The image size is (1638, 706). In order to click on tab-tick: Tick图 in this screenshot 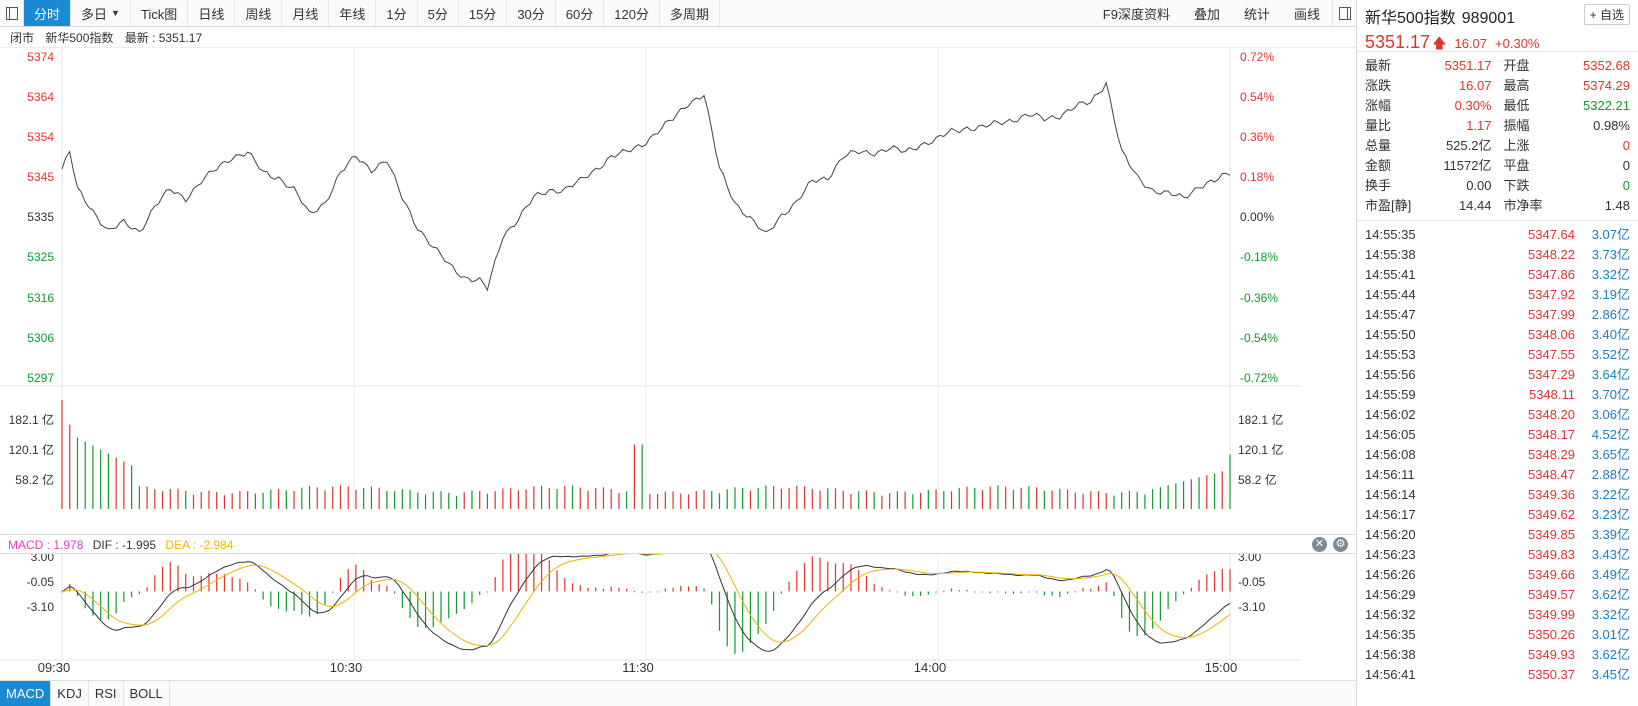, I will do `click(160, 13)`.